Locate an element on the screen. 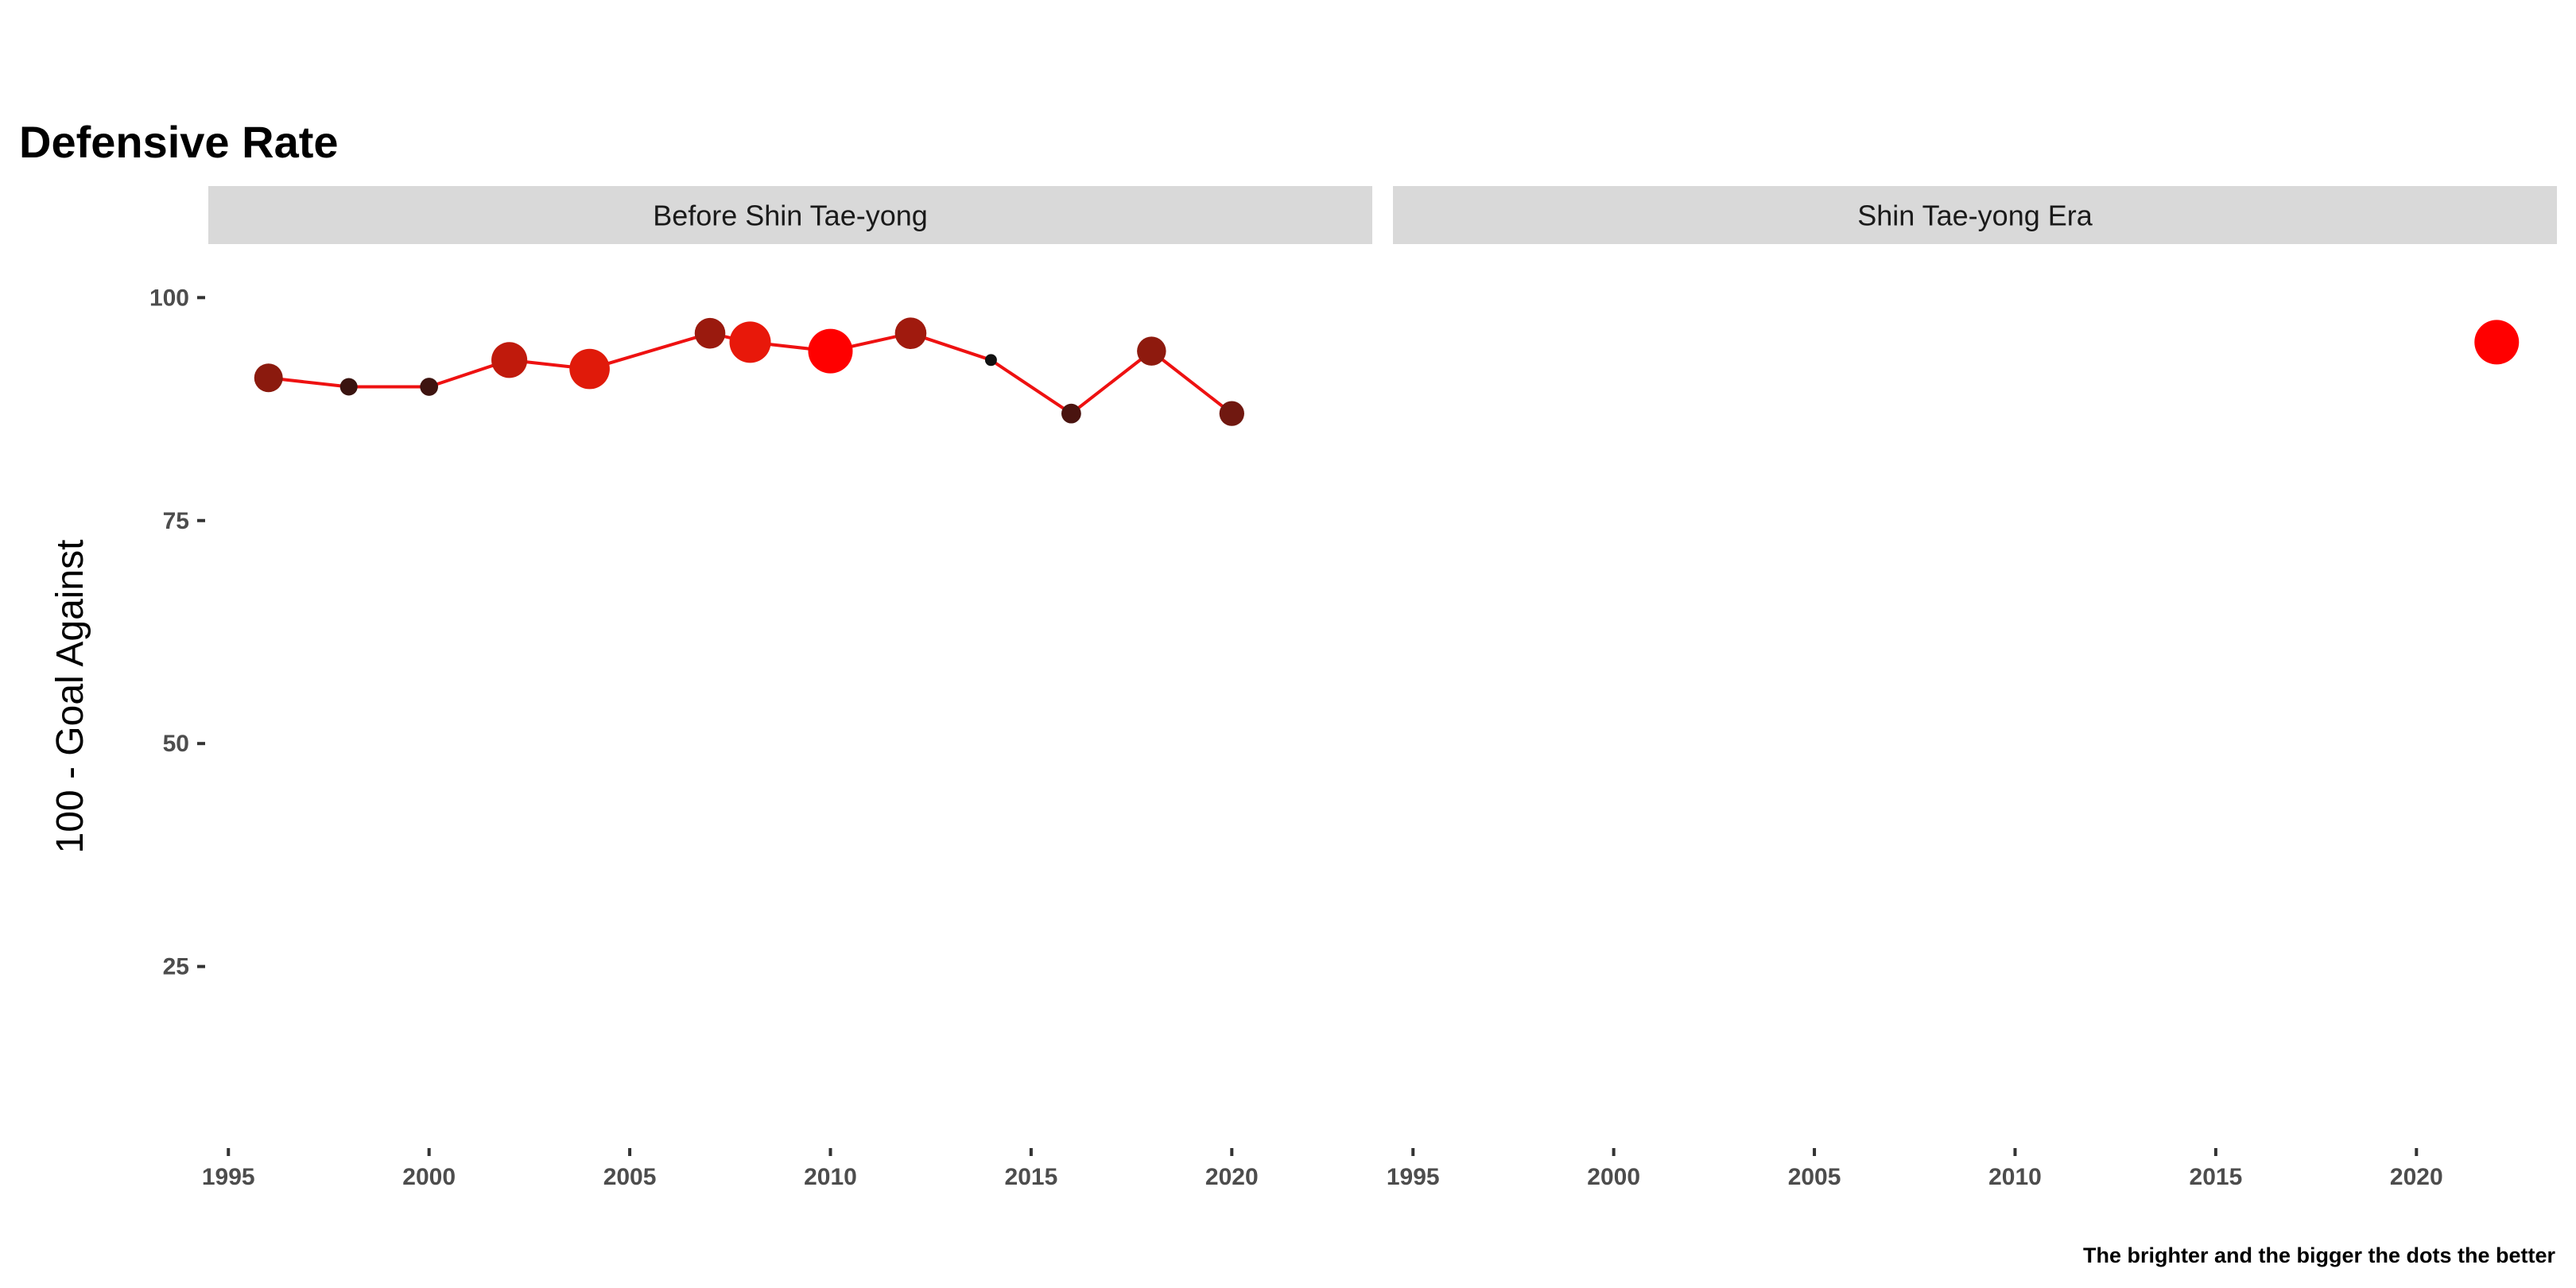 The height and width of the screenshot is (1288, 2576). y-axis-label: 100 - Goal Against is located at coordinates (70, 697).